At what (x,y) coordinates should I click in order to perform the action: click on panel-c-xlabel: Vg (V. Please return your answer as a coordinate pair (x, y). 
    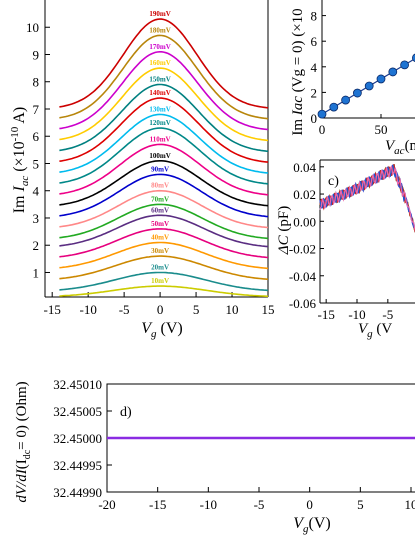
    Looking at the image, I should click on (375, 330).